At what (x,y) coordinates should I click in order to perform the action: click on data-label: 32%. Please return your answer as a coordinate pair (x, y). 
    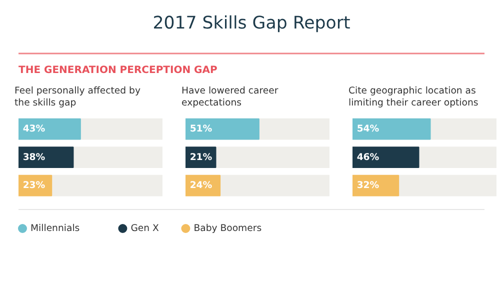
    Looking at the image, I should click on (368, 186).